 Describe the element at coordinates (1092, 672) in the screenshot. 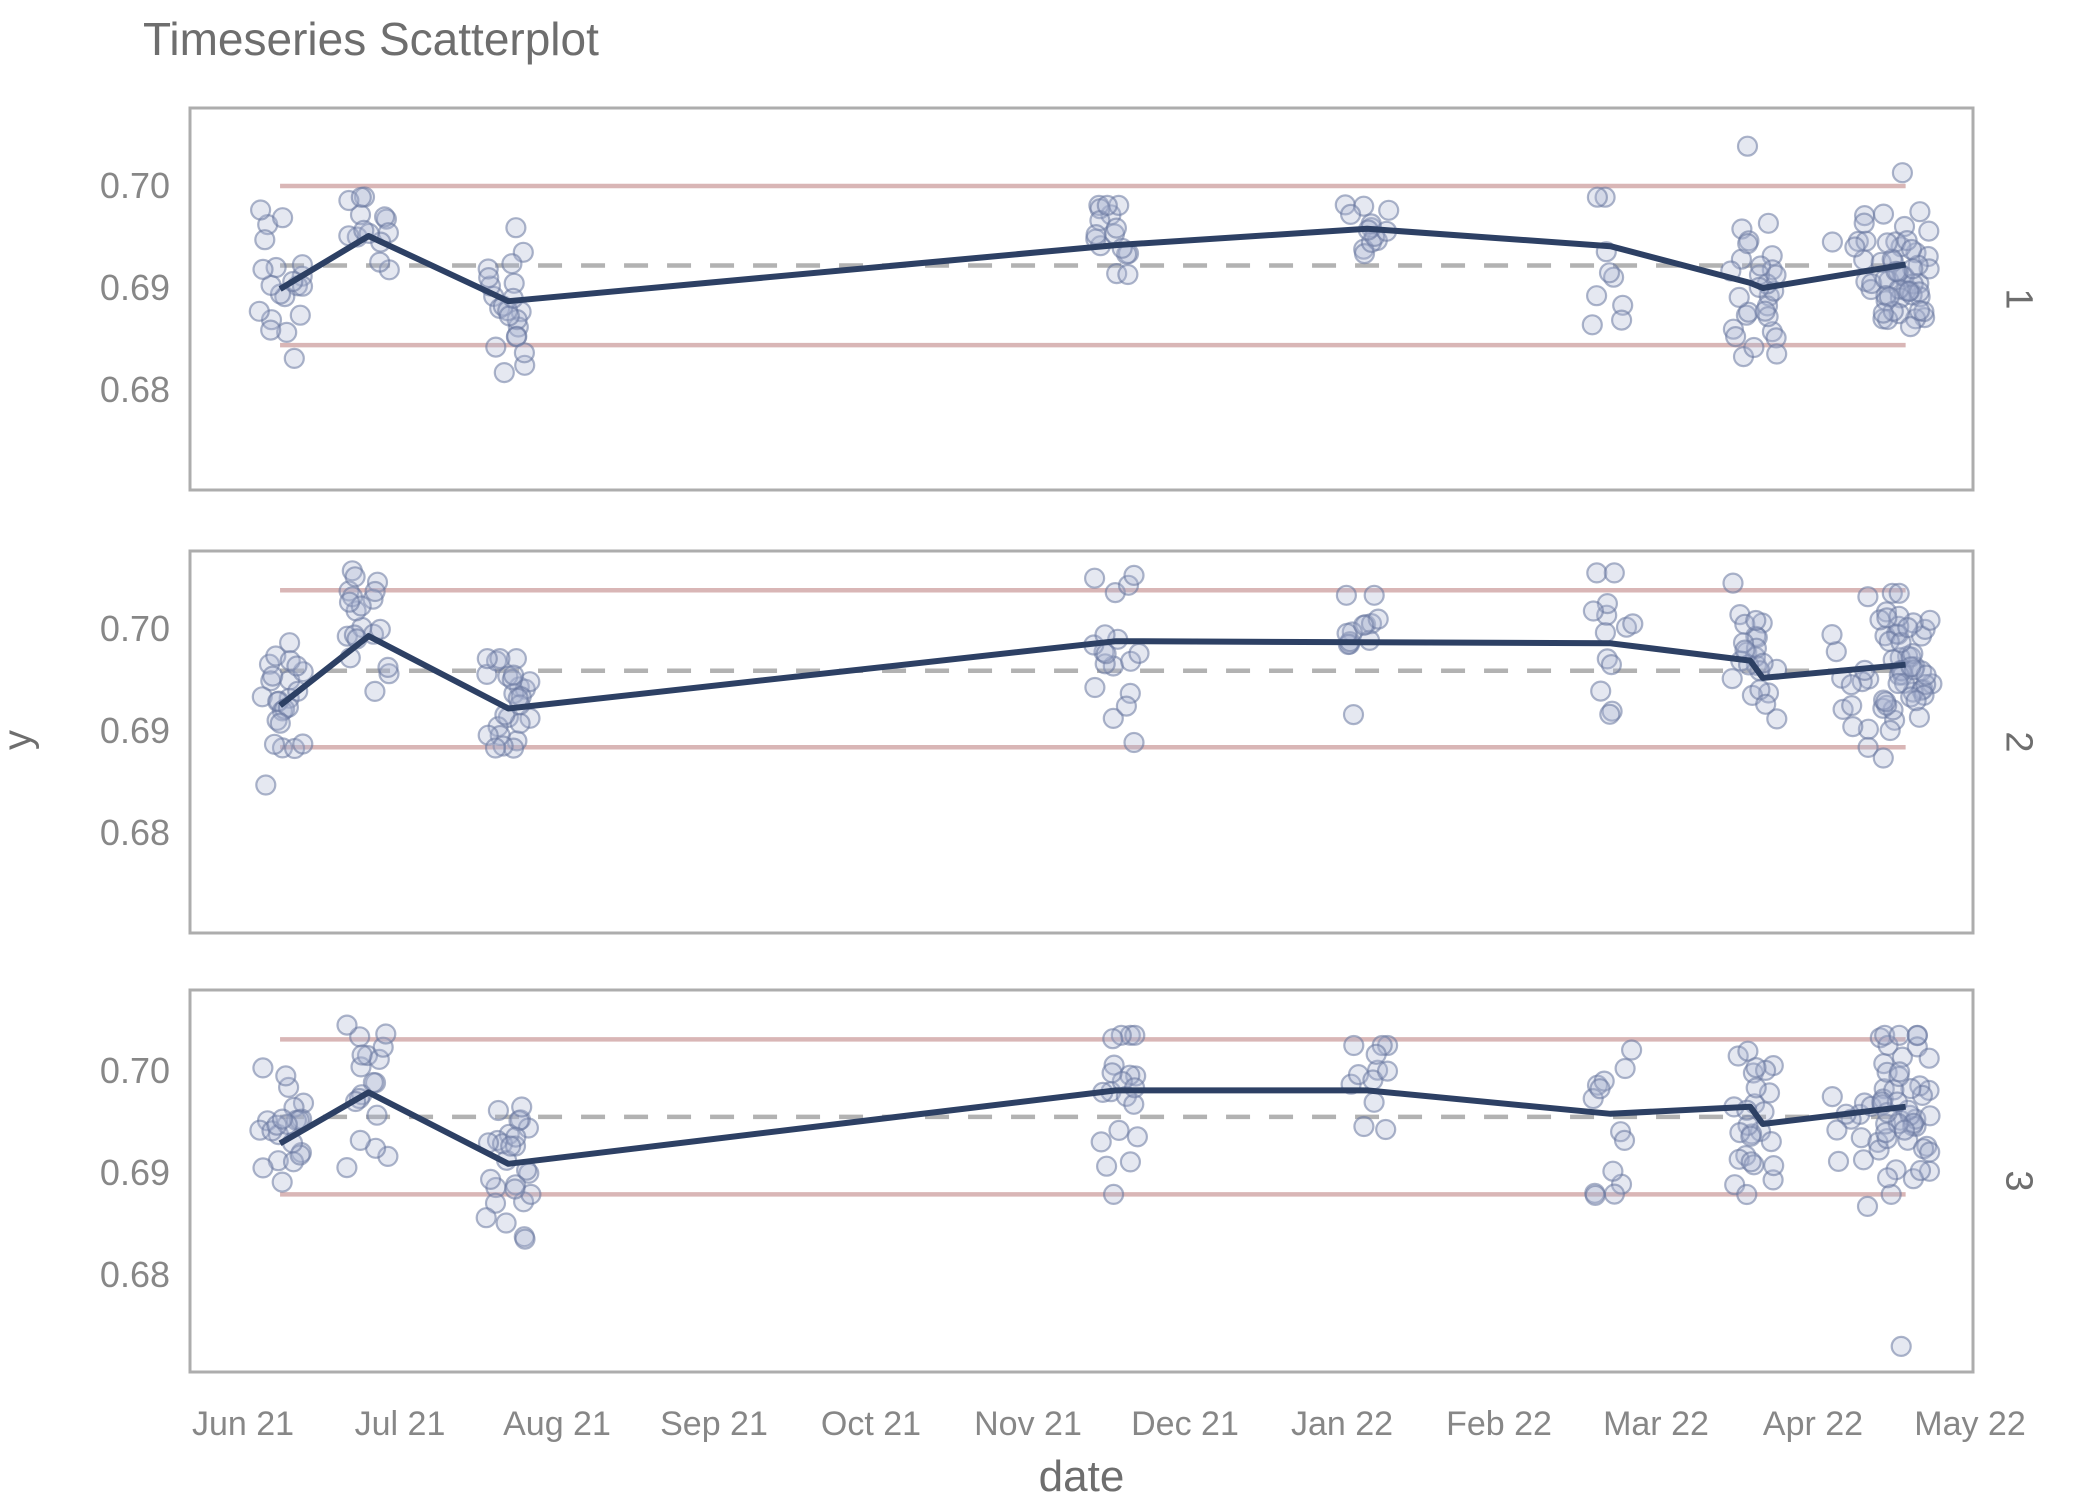

I see `mean-line` at that location.